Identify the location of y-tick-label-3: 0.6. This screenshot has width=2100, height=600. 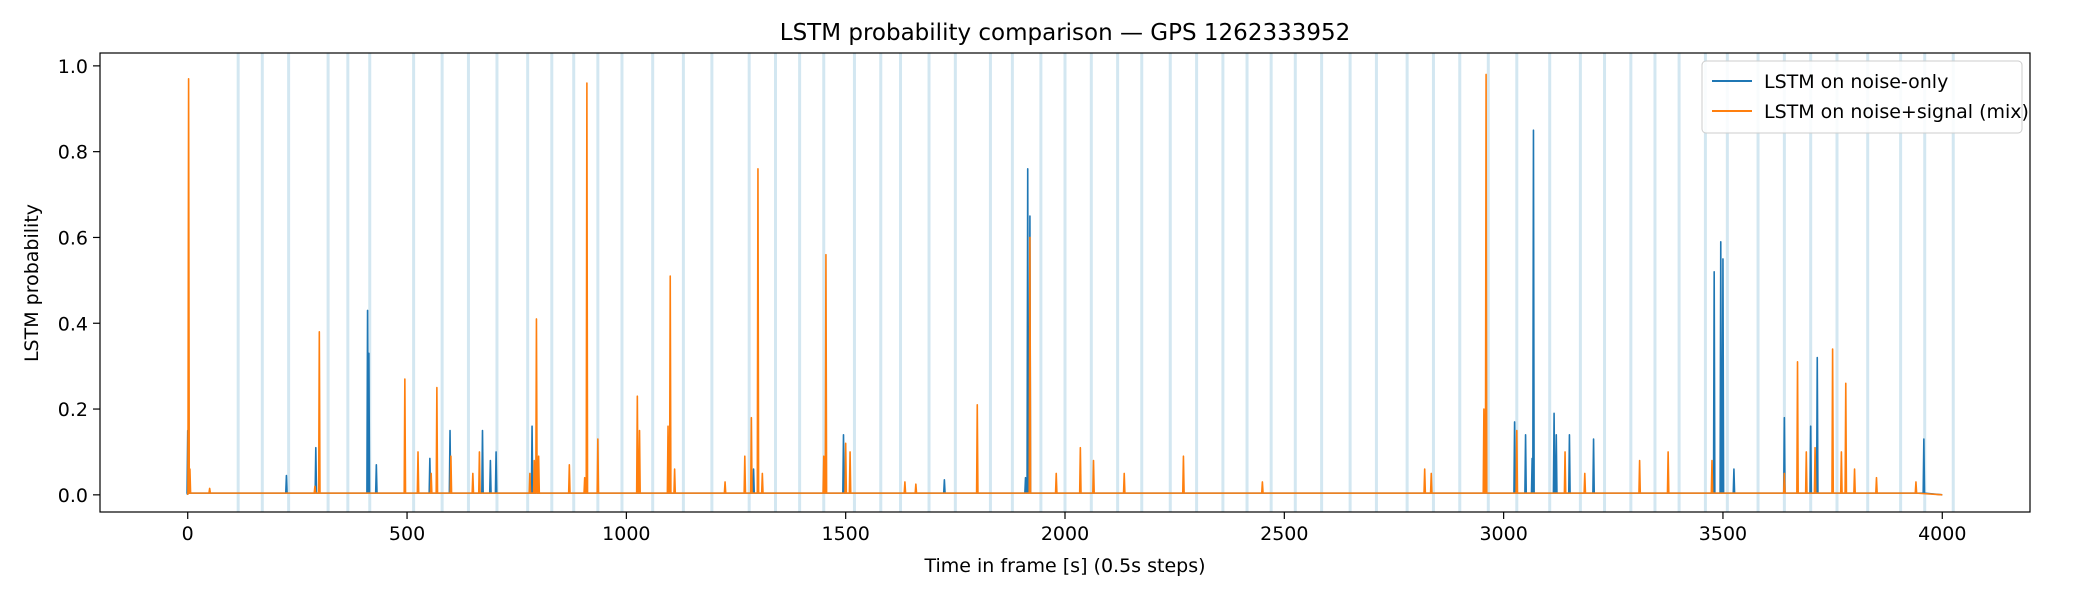
(73, 238).